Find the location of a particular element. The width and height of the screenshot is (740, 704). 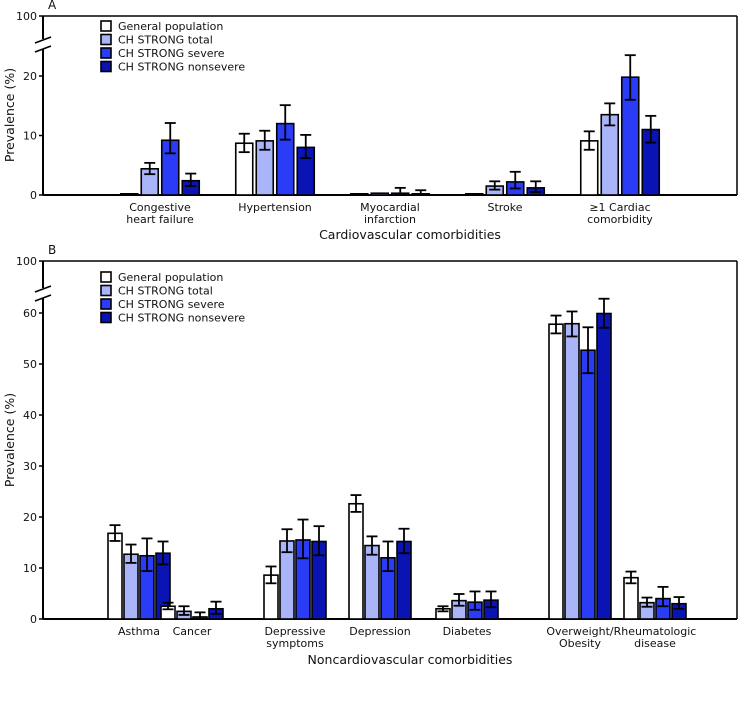

x-tick-label: Depressive is located at coordinates (294, 631).